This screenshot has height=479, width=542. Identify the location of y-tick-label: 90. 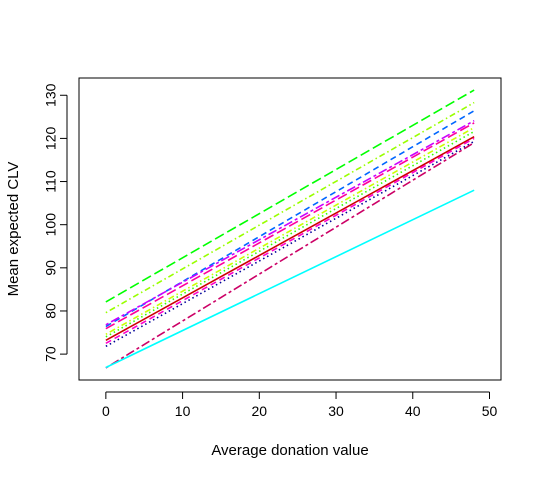
(51, 268).